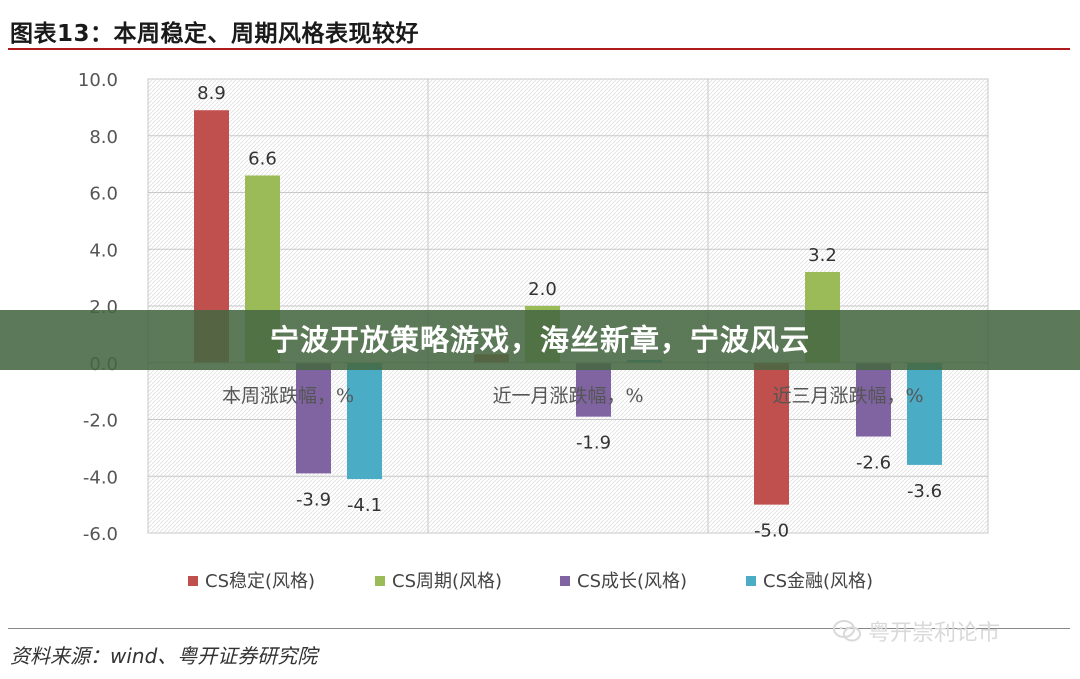 This screenshot has width=1080, height=679. Describe the element at coordinates (262, 158) in the screenshot. I see `data-label: 6.6` at that location.